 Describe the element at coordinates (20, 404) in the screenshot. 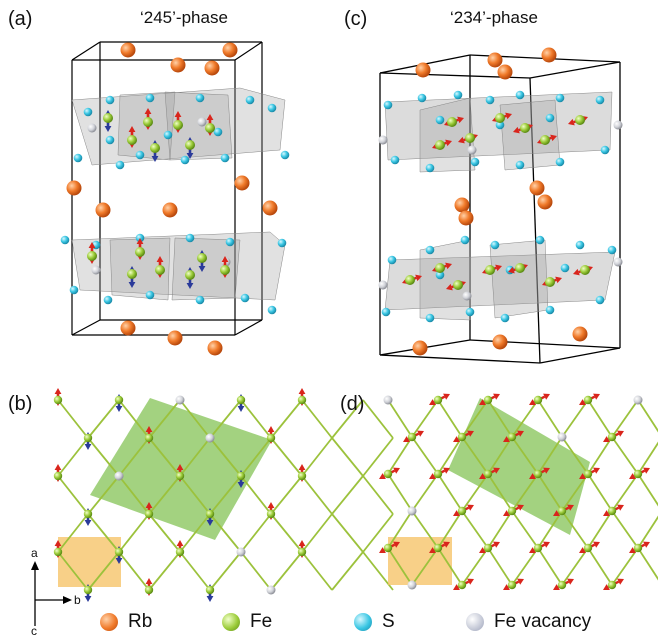

I see `panel-b-label: (b)` at that location.